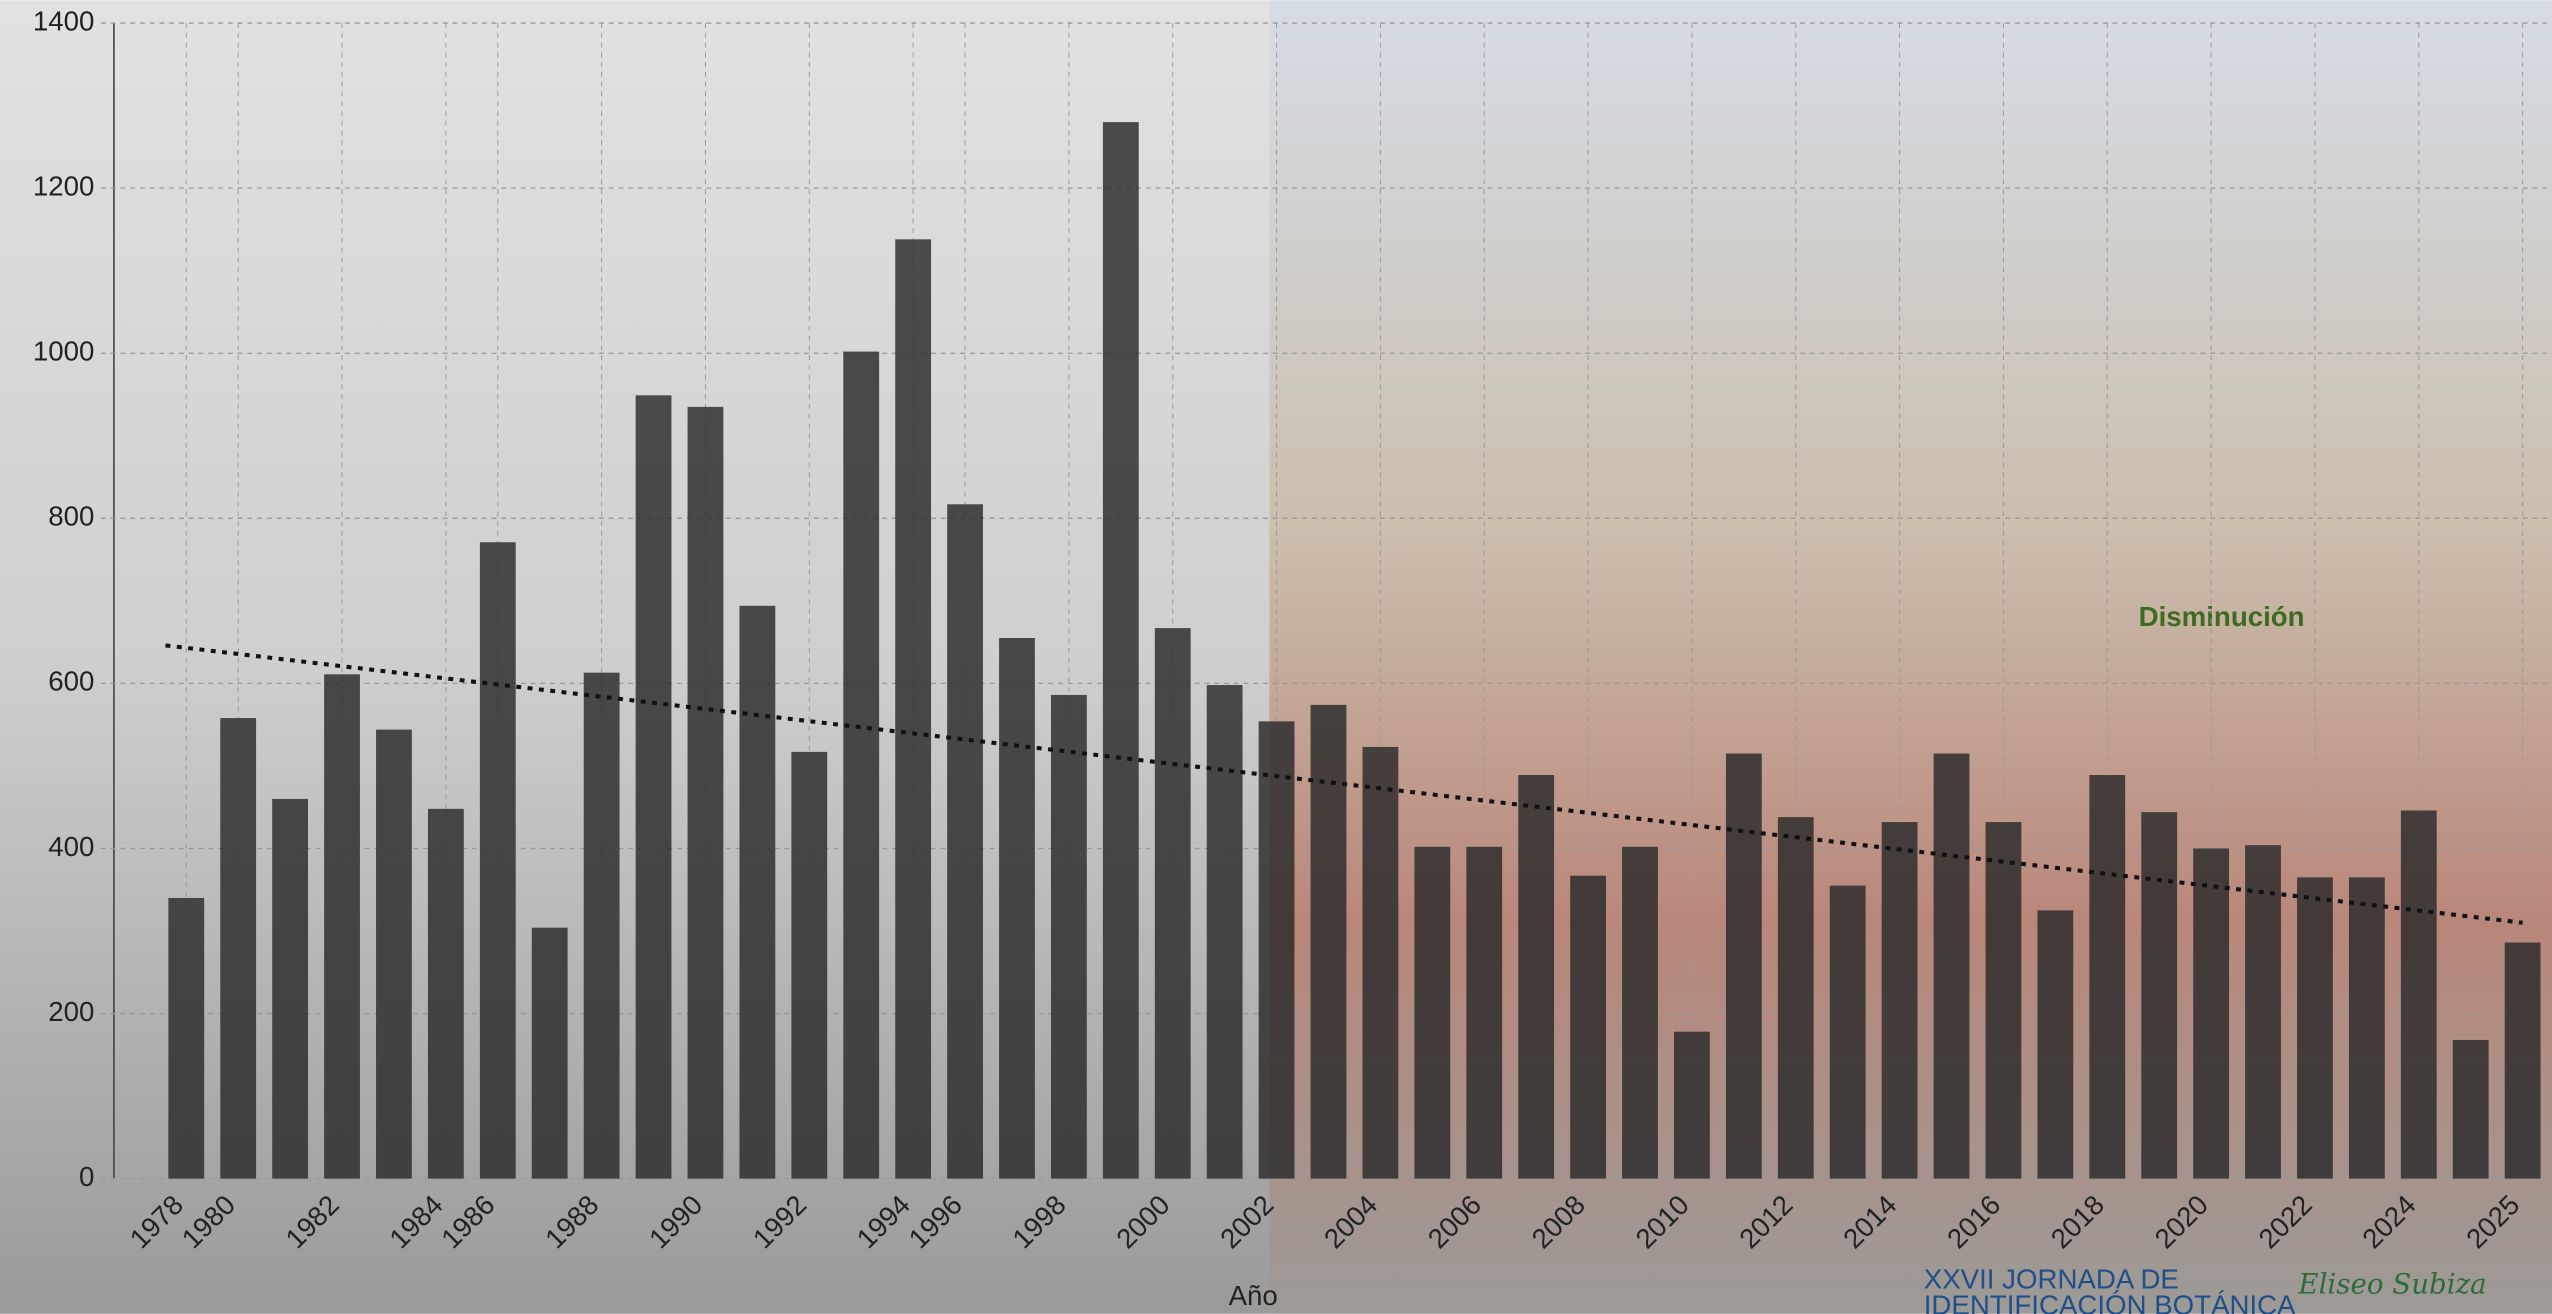  What do you see at coordinates (71, 846) in the screenshot?
I see `y-tick-label: 400` at bounding box center [71, 846].